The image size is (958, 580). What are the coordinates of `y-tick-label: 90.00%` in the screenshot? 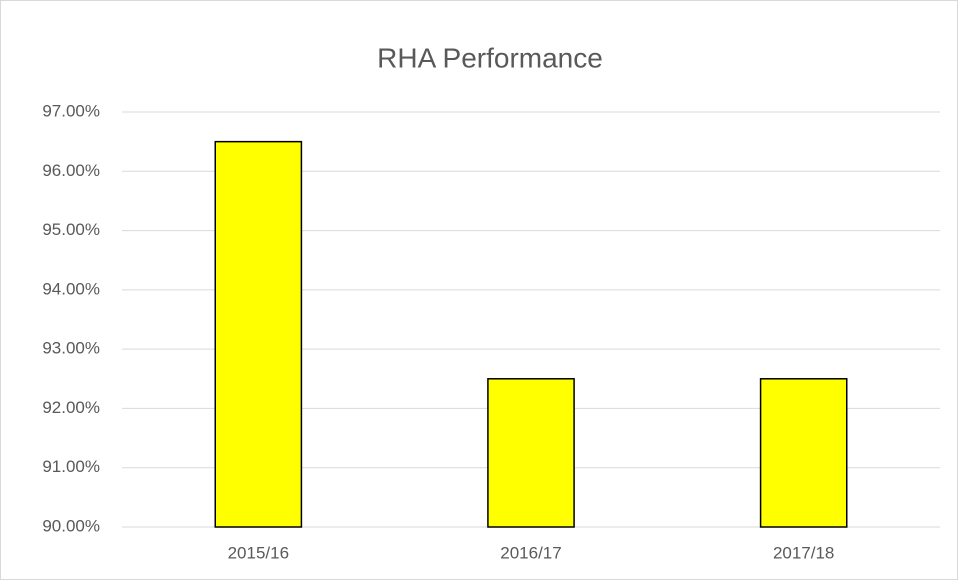 It's located at (71, 525).